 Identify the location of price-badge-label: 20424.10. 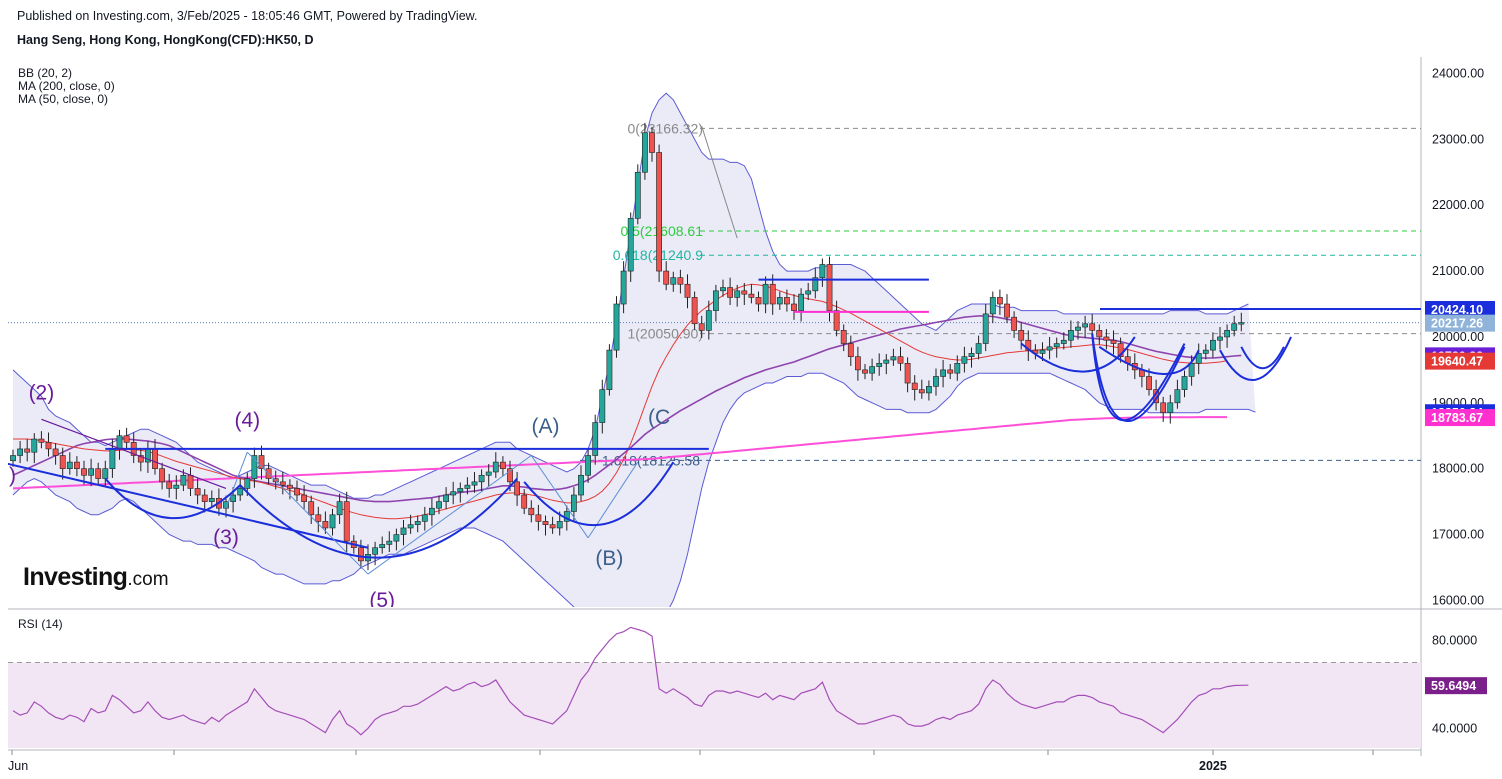
(1457, 310).